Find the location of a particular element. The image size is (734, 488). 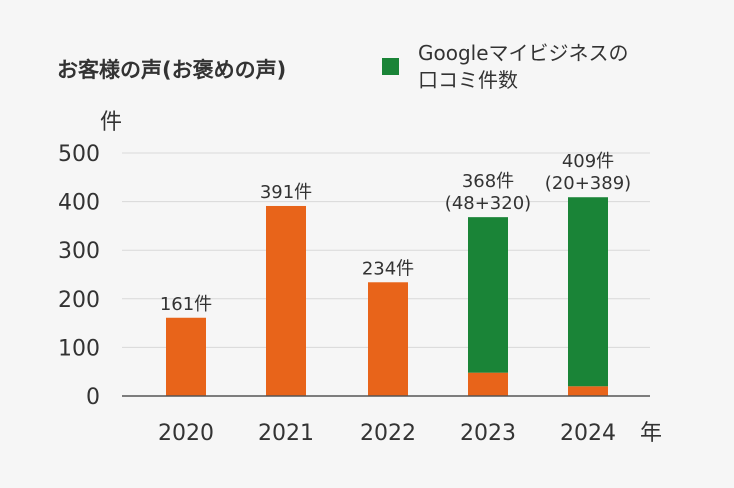

chart-title: お客様の声(お褒めの声) is located at coordinates (171, 70).